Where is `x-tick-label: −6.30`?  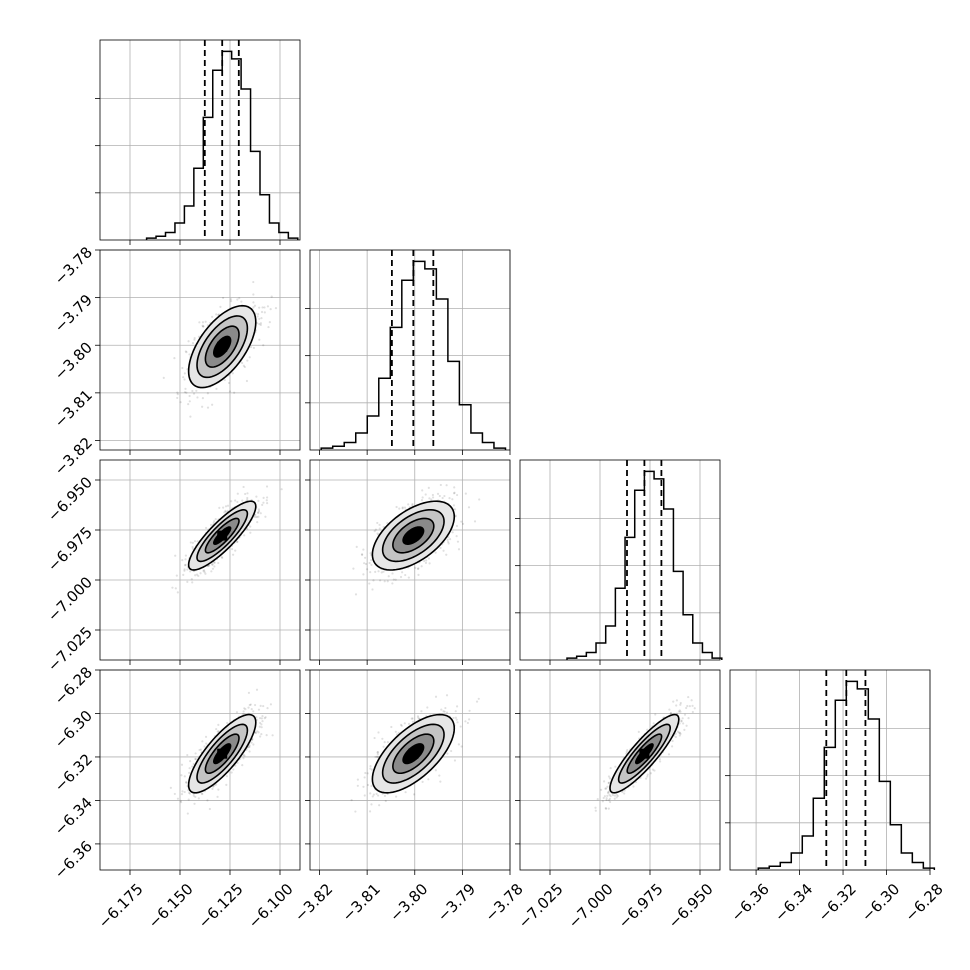
x-tick-label: −6.30 is located at coordinates (880, 902).